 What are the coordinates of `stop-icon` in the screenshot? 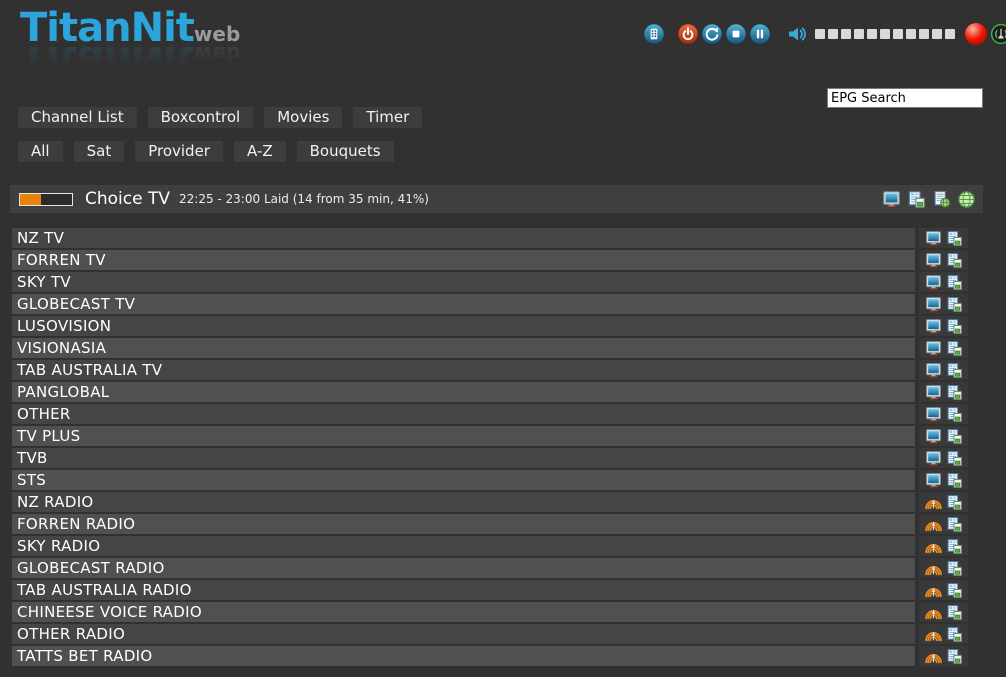 It's located at (736, 34).